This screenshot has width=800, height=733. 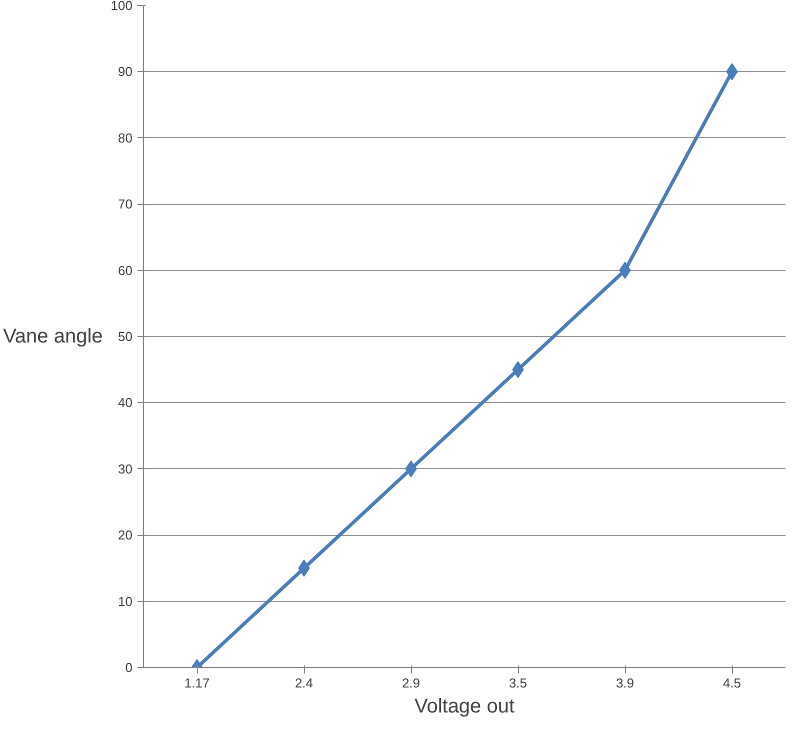 What do you see at coordinates (518, 683) in the screenshot?
I see `x-tick-label: 3.5` at bounding box center [518, 683].